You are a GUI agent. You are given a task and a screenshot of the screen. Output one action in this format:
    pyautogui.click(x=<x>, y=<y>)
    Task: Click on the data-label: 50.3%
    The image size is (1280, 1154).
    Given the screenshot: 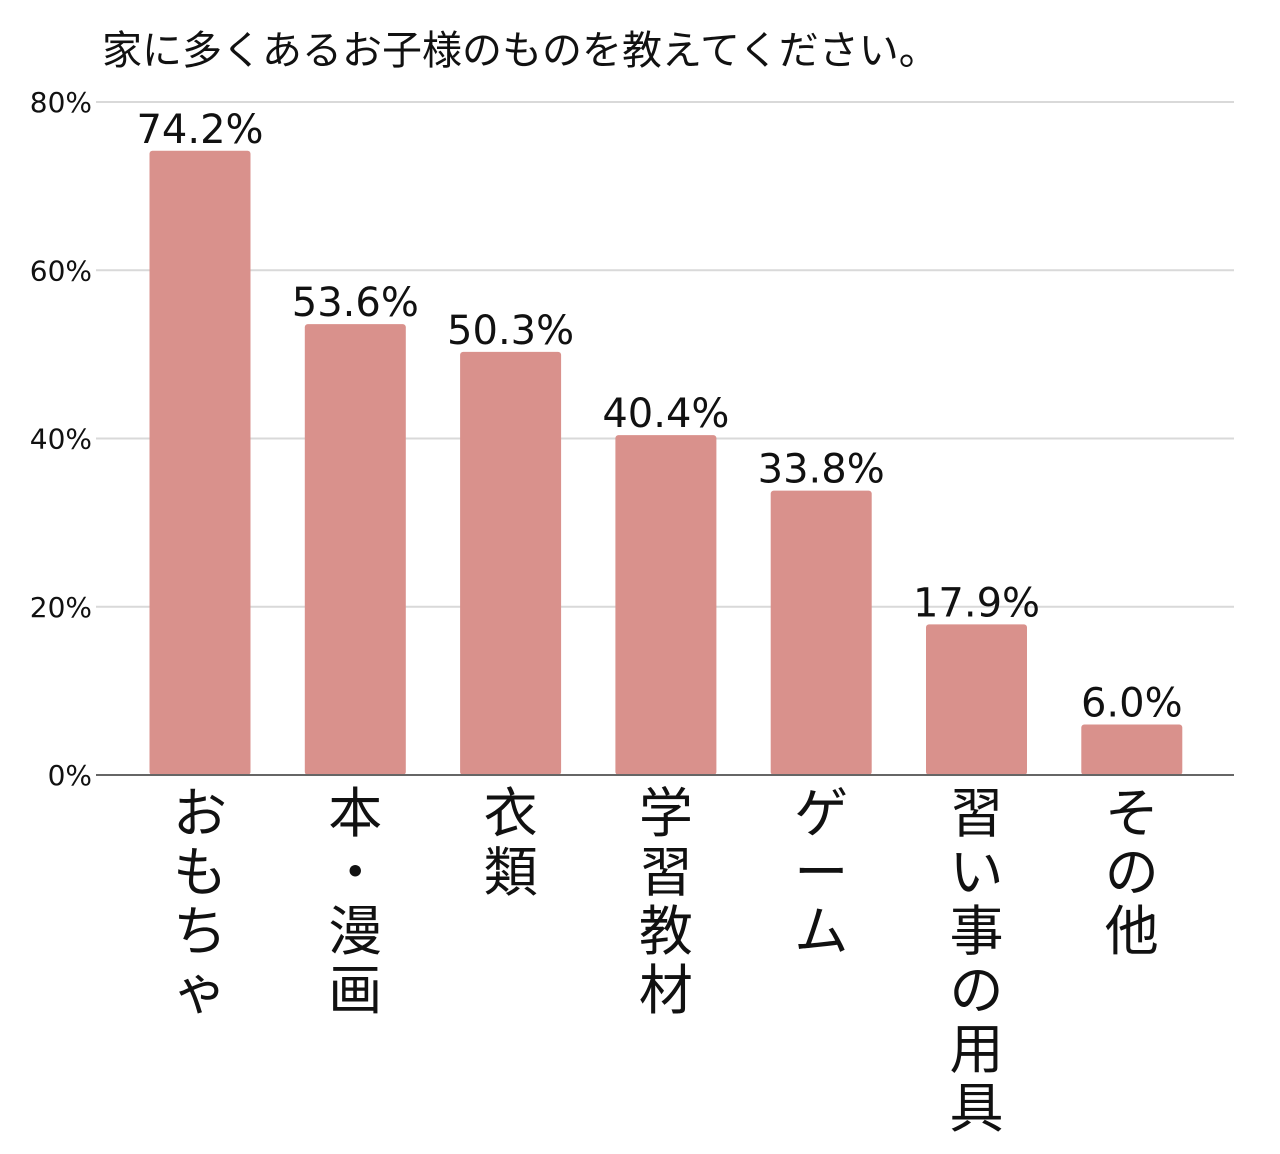 What is the action you would take?
    pyautogui.click(x=510, y=331)
    